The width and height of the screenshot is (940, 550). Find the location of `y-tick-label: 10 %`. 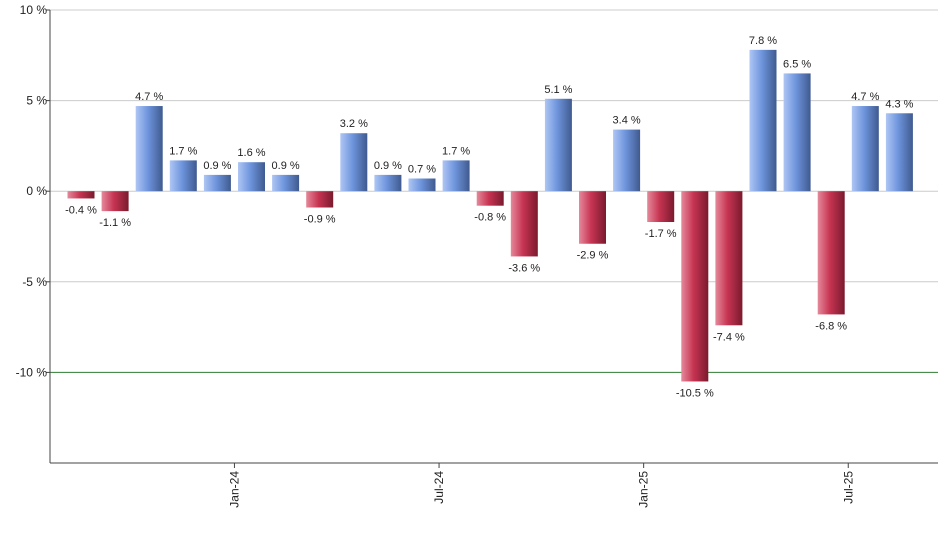

y-tick-label: 10 % is located at coordinates (34, 10).